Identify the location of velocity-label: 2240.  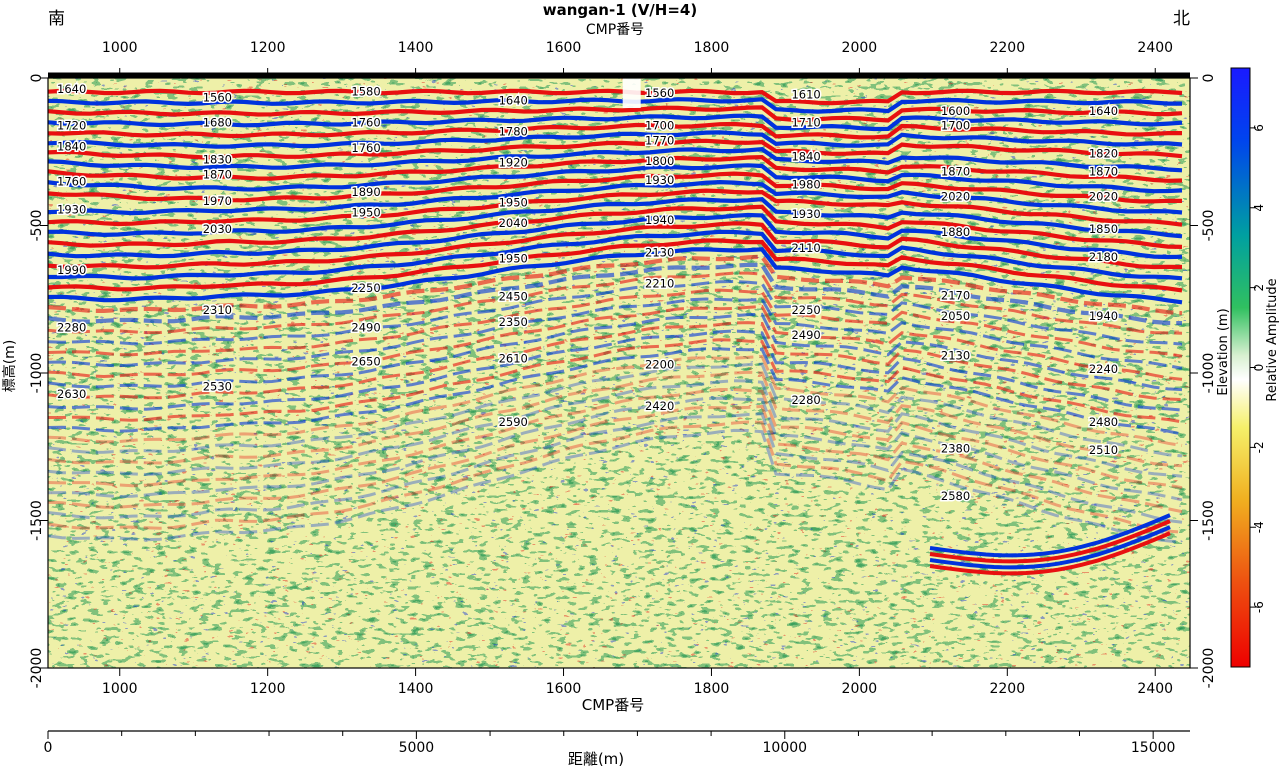
(1103, 369).